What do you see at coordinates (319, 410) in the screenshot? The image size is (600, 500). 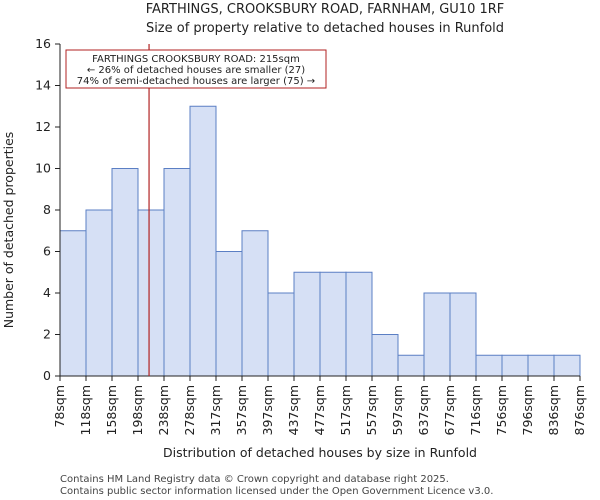 I see `x-tick-label: 477sqm` at bounding box center [319, 410].